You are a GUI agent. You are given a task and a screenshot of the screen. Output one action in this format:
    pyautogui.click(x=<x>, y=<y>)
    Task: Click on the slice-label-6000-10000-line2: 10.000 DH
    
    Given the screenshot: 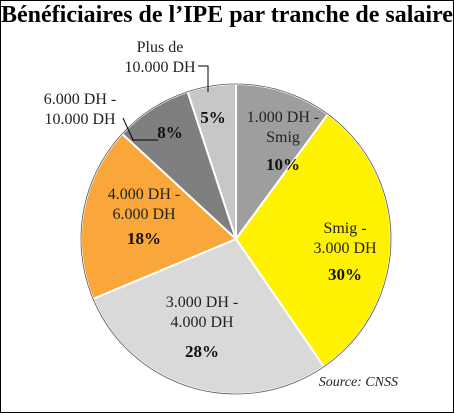 What is the action you would take?
    pyautogui.click(x=80, y=119)
    